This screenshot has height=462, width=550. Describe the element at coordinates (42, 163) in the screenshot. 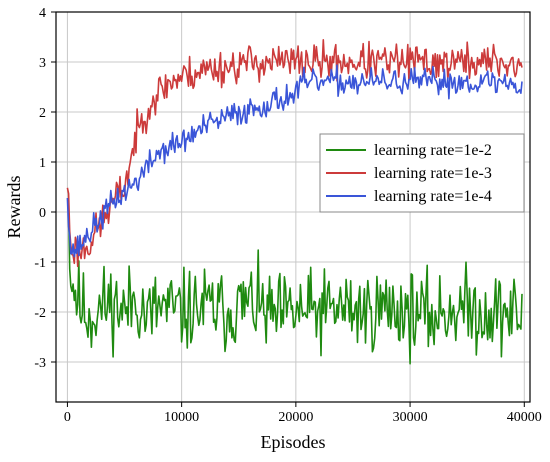

I see `y-tick-label: 1` at that location.